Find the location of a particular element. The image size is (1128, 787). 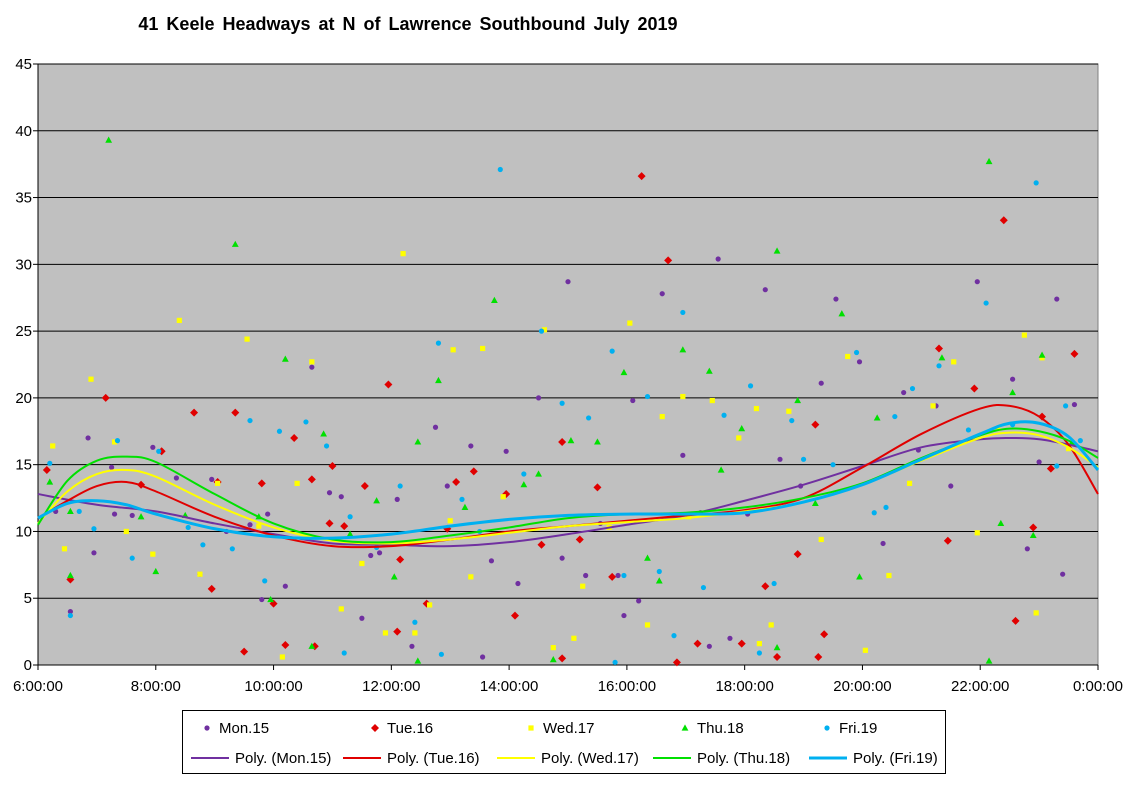

legend-label: Wed.17 is located at coordinates (569, 728).